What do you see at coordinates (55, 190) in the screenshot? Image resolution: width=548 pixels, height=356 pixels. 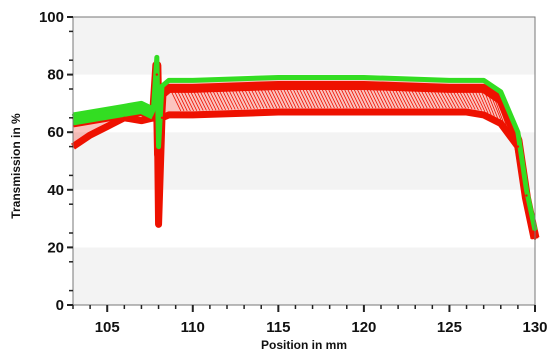 I see `y-tick-label: 40` at bounding box center [55, 190].